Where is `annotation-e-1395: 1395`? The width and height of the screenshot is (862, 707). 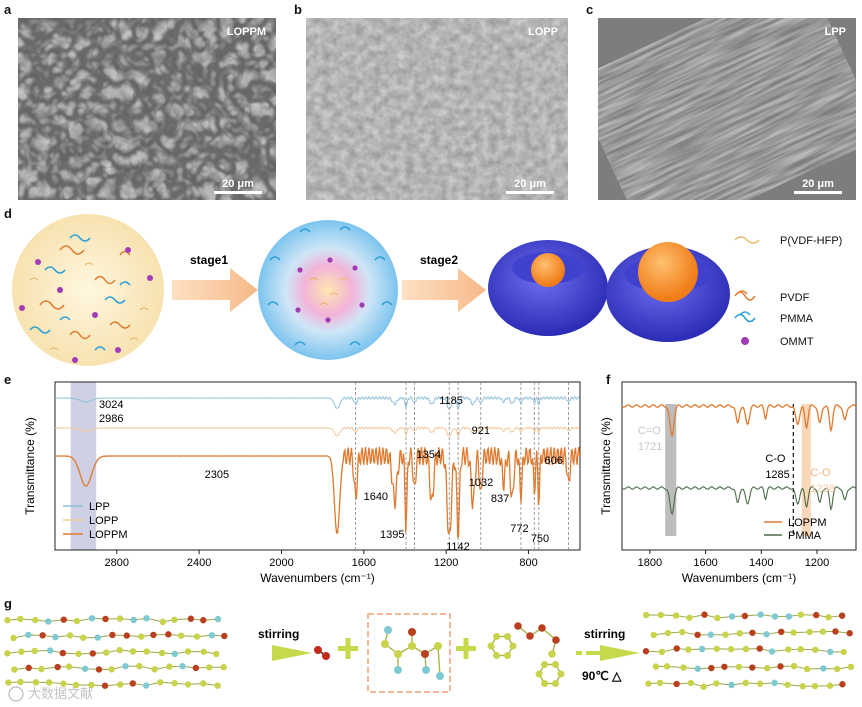
annotation-e-1395: 1395 is located at coordinates (392, 535).